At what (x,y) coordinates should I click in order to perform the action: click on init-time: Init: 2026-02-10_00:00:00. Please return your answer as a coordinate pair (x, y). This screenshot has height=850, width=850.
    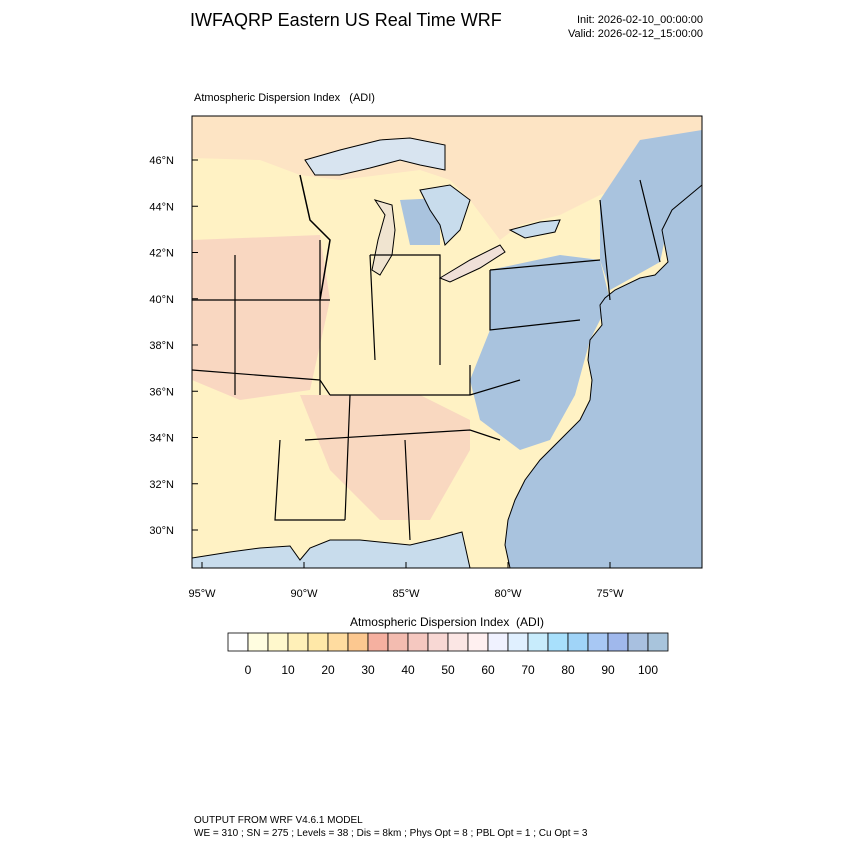
    Looking at the image, I should click on (640, 20).